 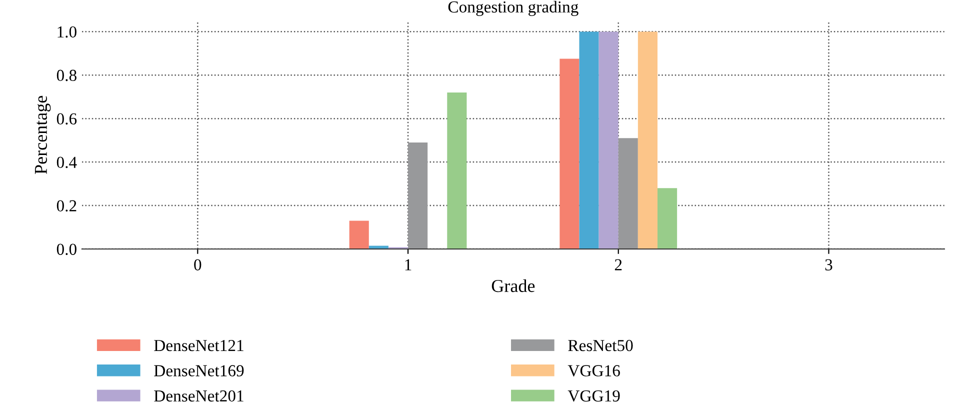 I want to click on y-tick-label: 0.6, so click(x=66, y=119).